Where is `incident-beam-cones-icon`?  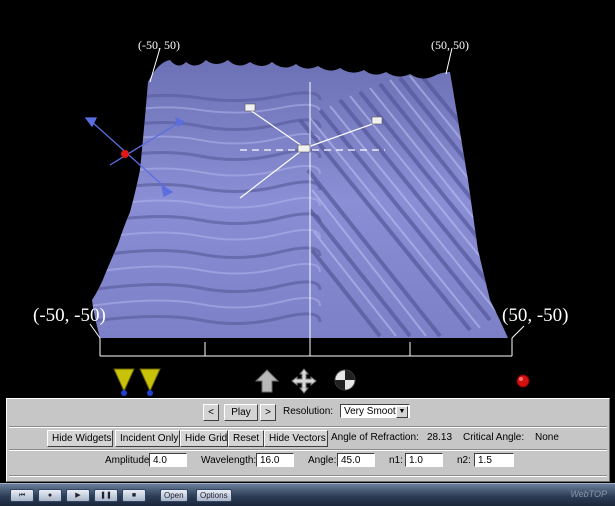 incident-beam-cones-icon is located at coordinates (138, 381).